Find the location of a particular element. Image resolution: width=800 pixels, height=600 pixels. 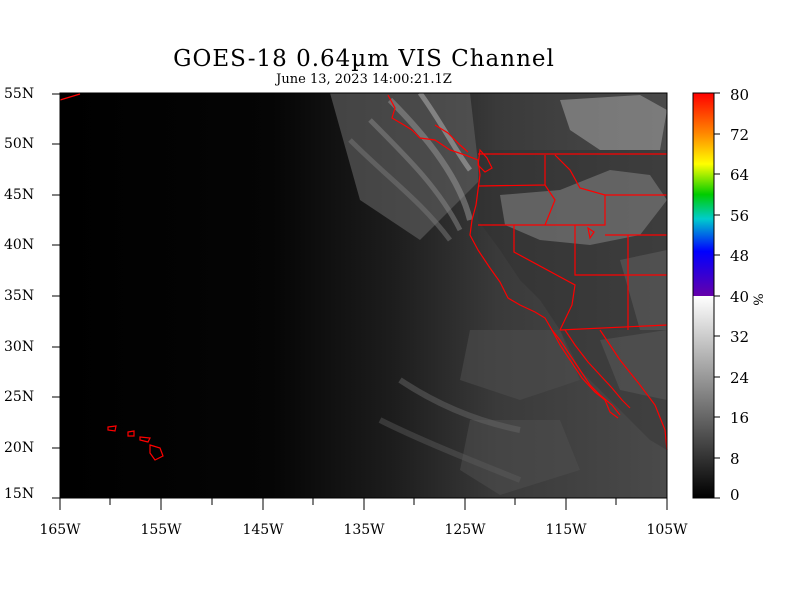

colorbar-tick-32: 32 is located at coordinates (740, 337).